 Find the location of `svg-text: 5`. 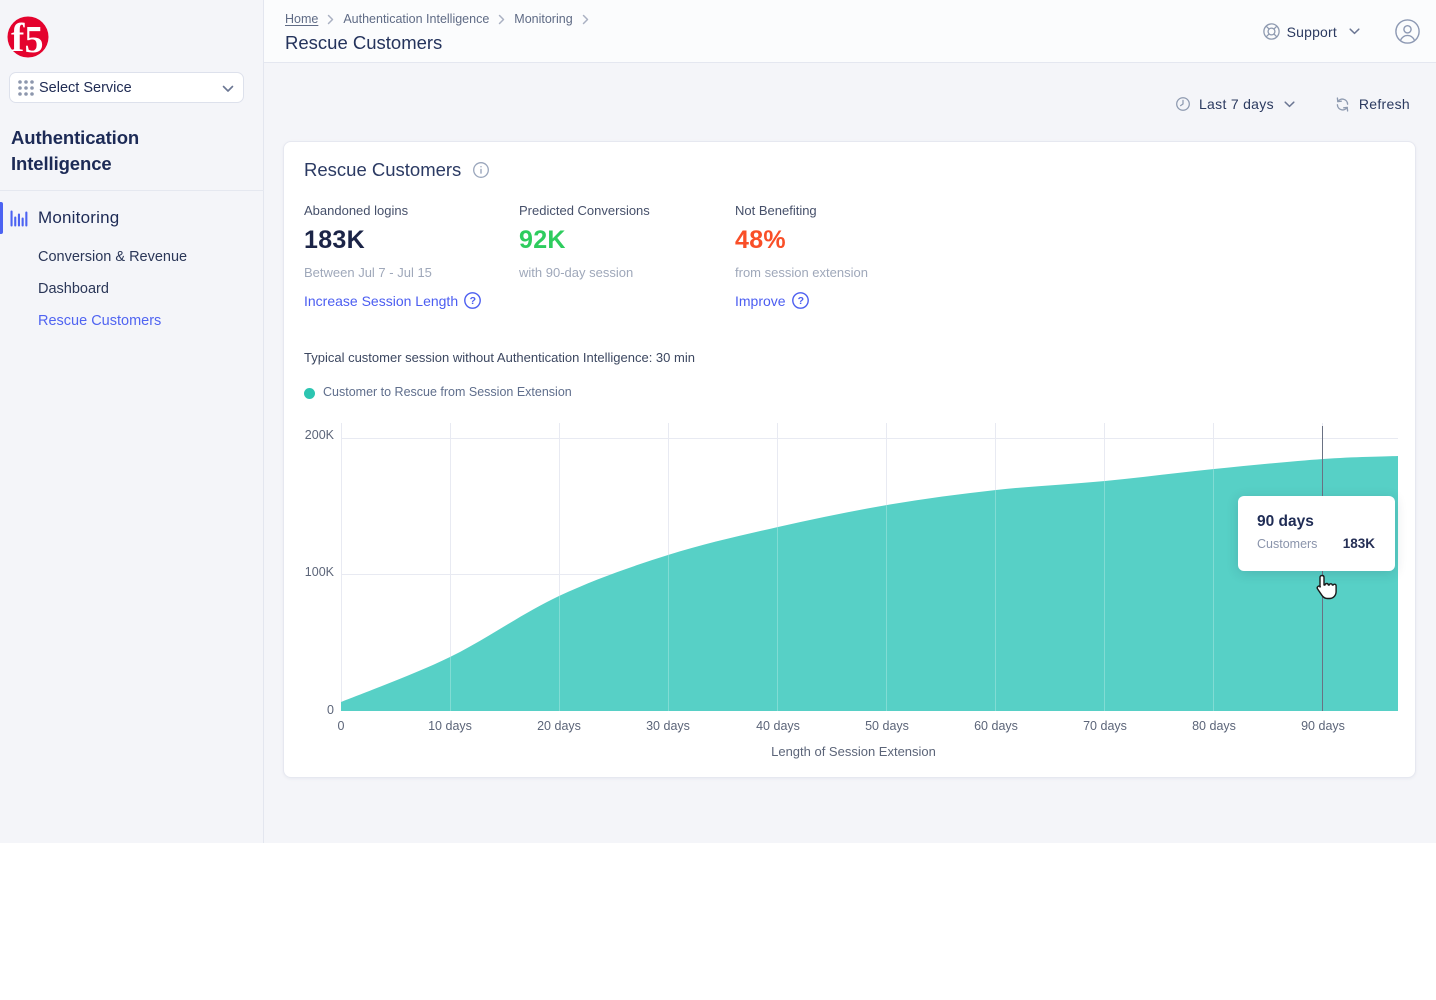

svg-text: 5 is located at coordinates (34, 38).